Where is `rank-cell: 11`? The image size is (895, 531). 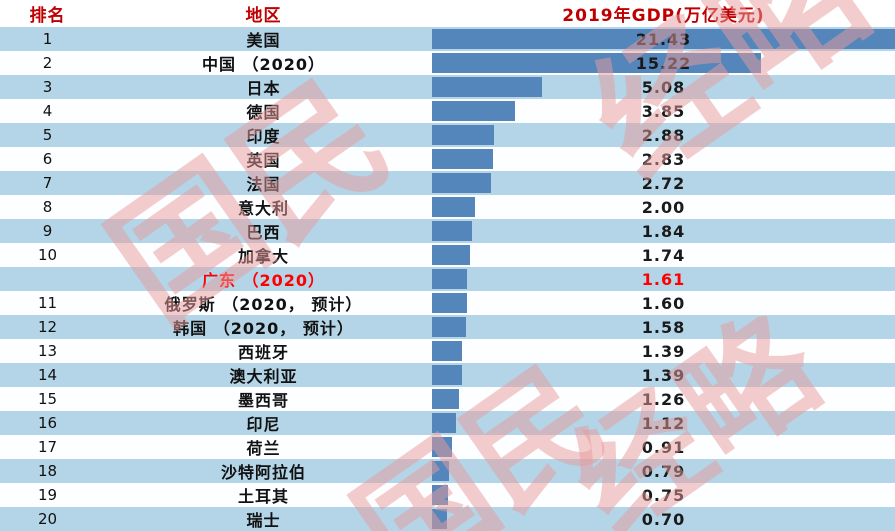
rank-cell: 11 is located at coordinates (47, 303).